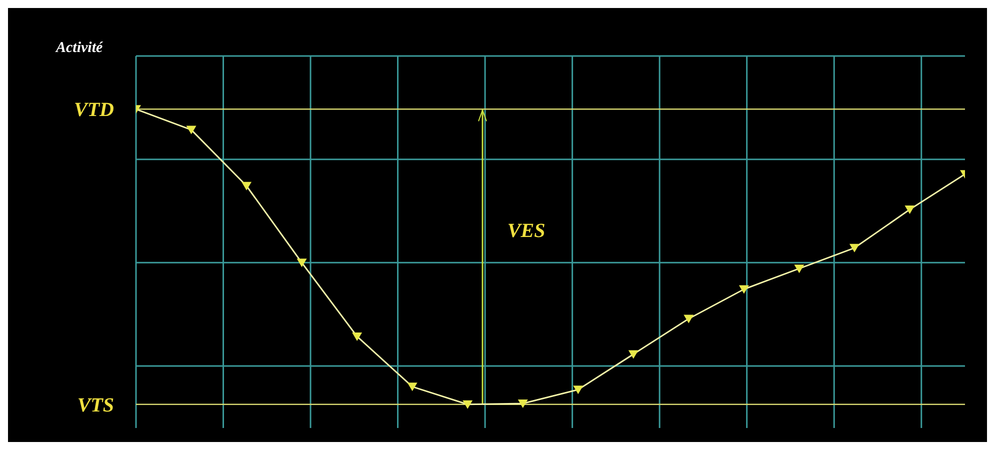 This screenshot has width=995, height=450. What do you see at coordinates (526, 231) in the screenshot?
I see `annotation: VES` at bounding box center [526, 231].